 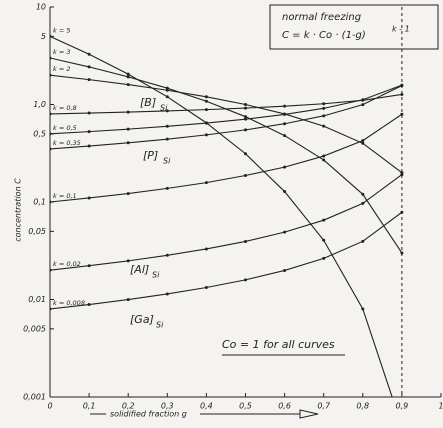 What do you see at coordinates (18, 210) in the screenshot?
I see `y-axis-label: concentration C` at bounding box center [18, 210].